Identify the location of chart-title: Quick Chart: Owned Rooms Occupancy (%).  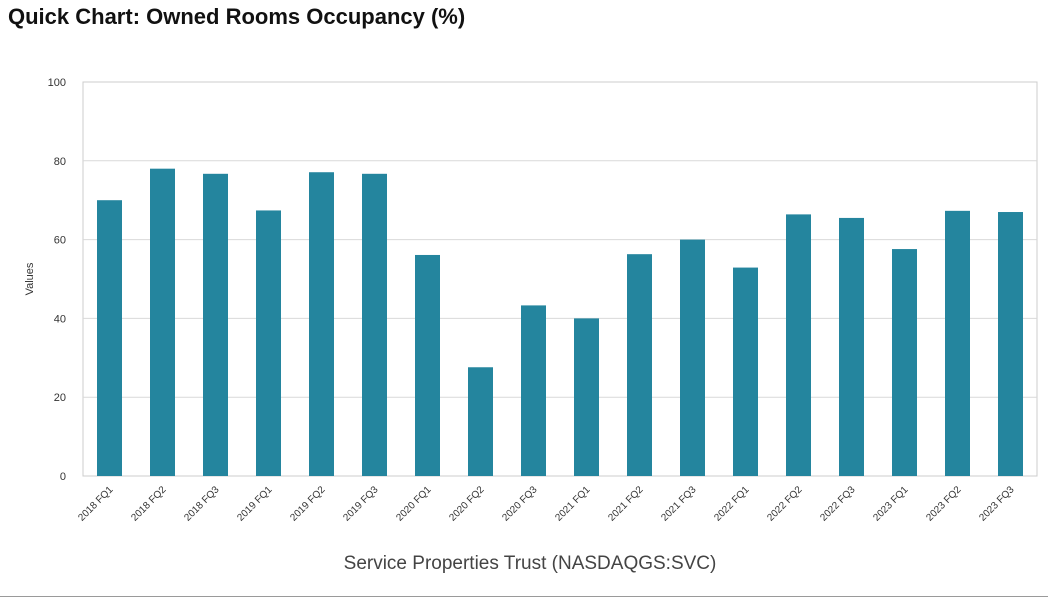
(237, 16).